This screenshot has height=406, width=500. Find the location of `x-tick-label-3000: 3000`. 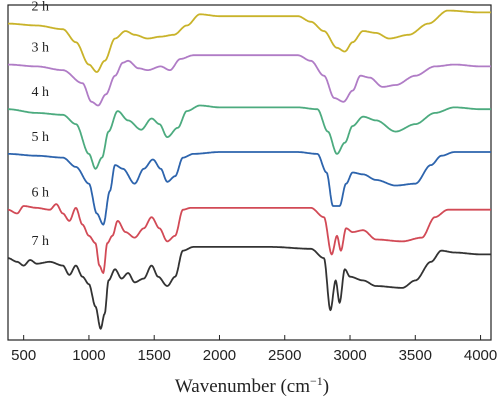

x-tick-label-3000: 3000 is located at coordinates (349, 355).